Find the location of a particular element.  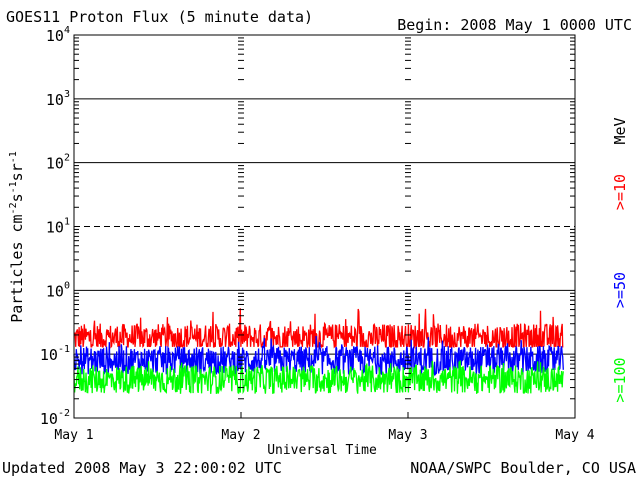

y-tick-label: 10¹ is located at coordinates (58, 227).